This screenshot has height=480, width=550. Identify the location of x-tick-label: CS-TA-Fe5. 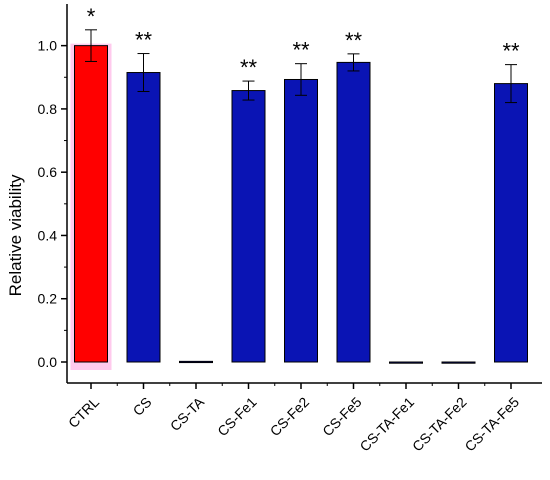
(491, 424).